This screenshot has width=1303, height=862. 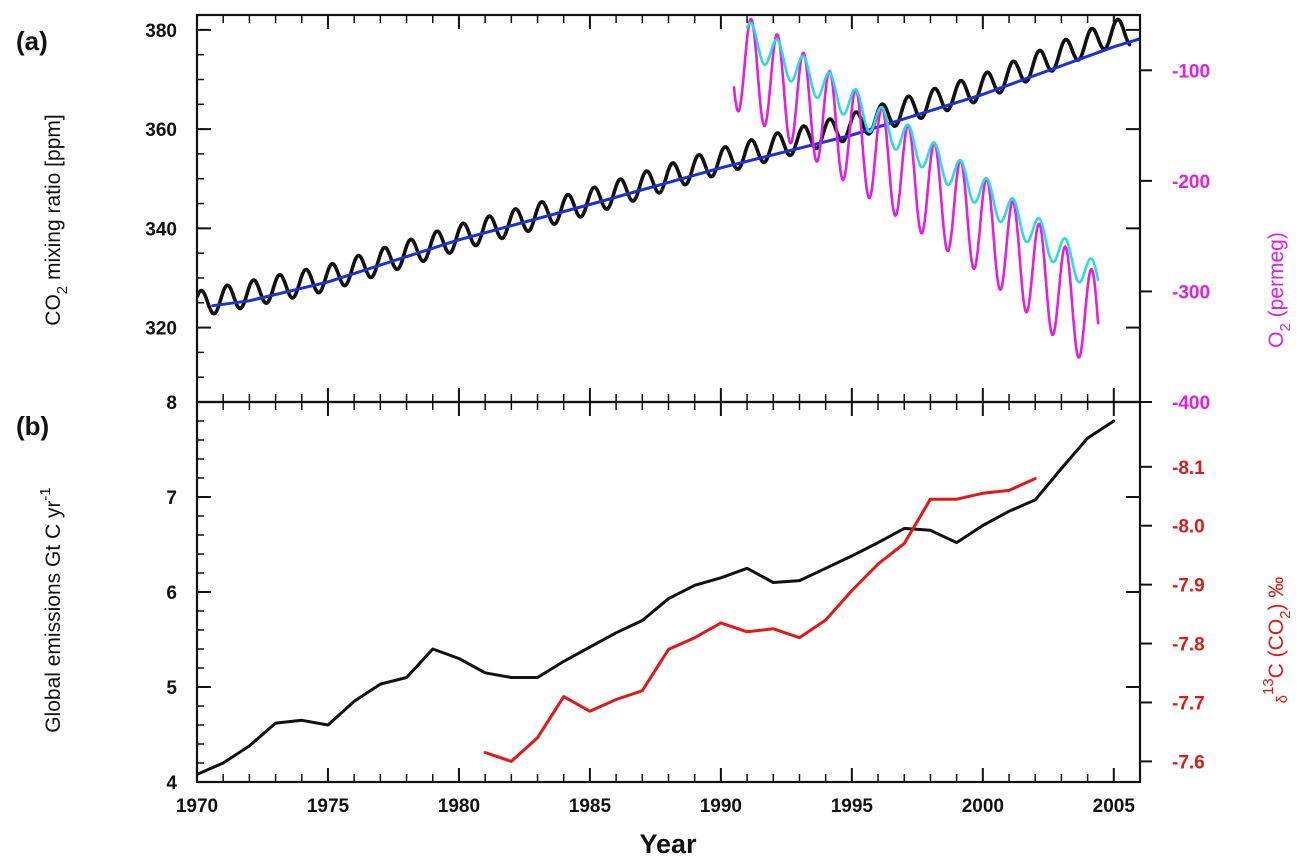 What do you see at coordinates (1279, 290) in the screenshot?
I see `y-axis-title-a-right: O2 (permeg)` at bounding box center [1279, 290].